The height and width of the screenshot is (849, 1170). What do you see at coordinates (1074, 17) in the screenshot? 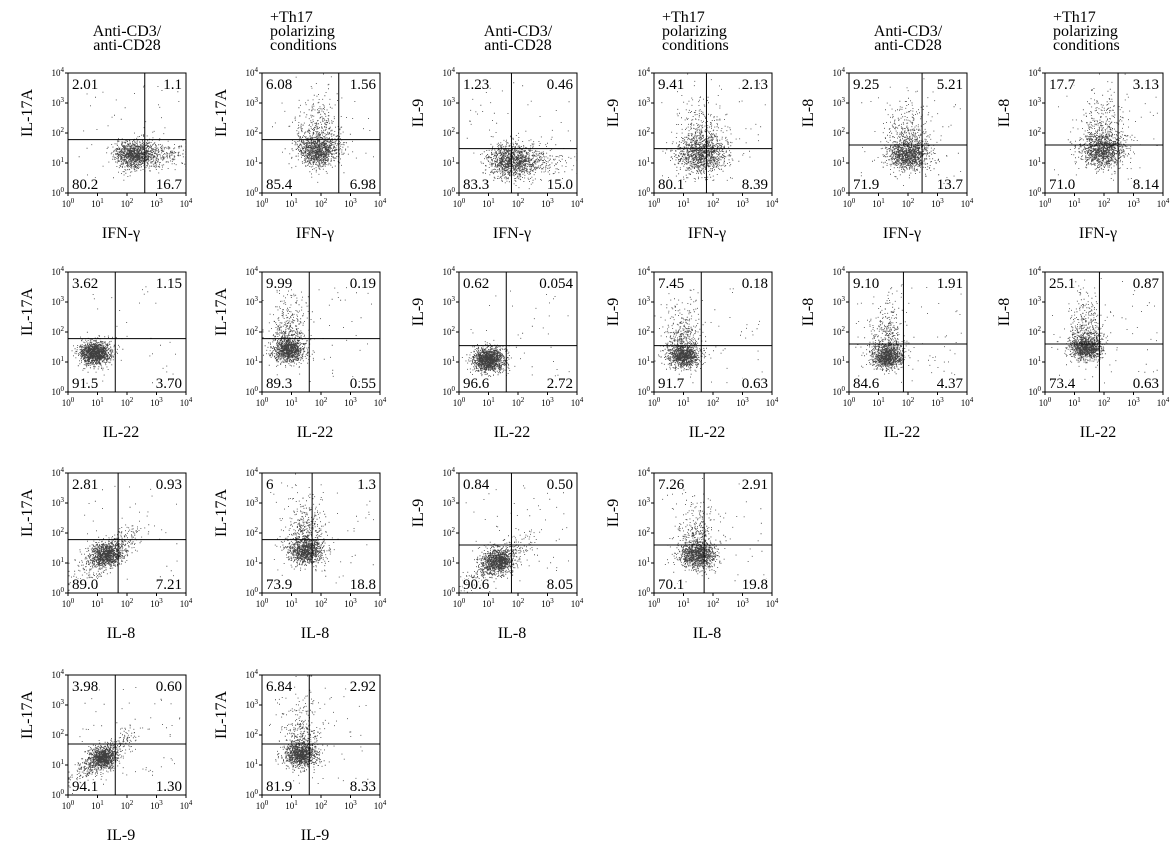
I see `column-header-line: +Th17` at bounding box center [1074, 17].